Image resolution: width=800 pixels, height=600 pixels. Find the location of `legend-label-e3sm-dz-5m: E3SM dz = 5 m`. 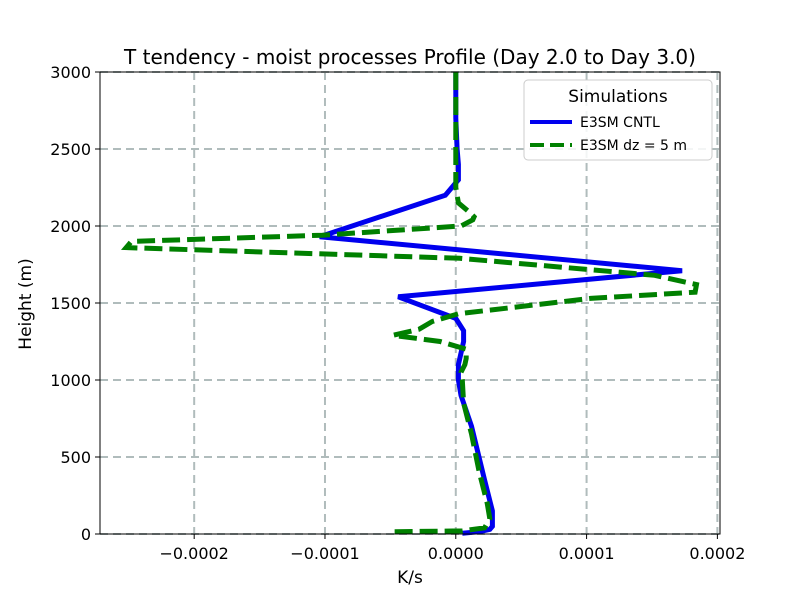

legend-label-e3sm-dz-5m: E3SM dz = 5 m is located at coordinates (633, 146).